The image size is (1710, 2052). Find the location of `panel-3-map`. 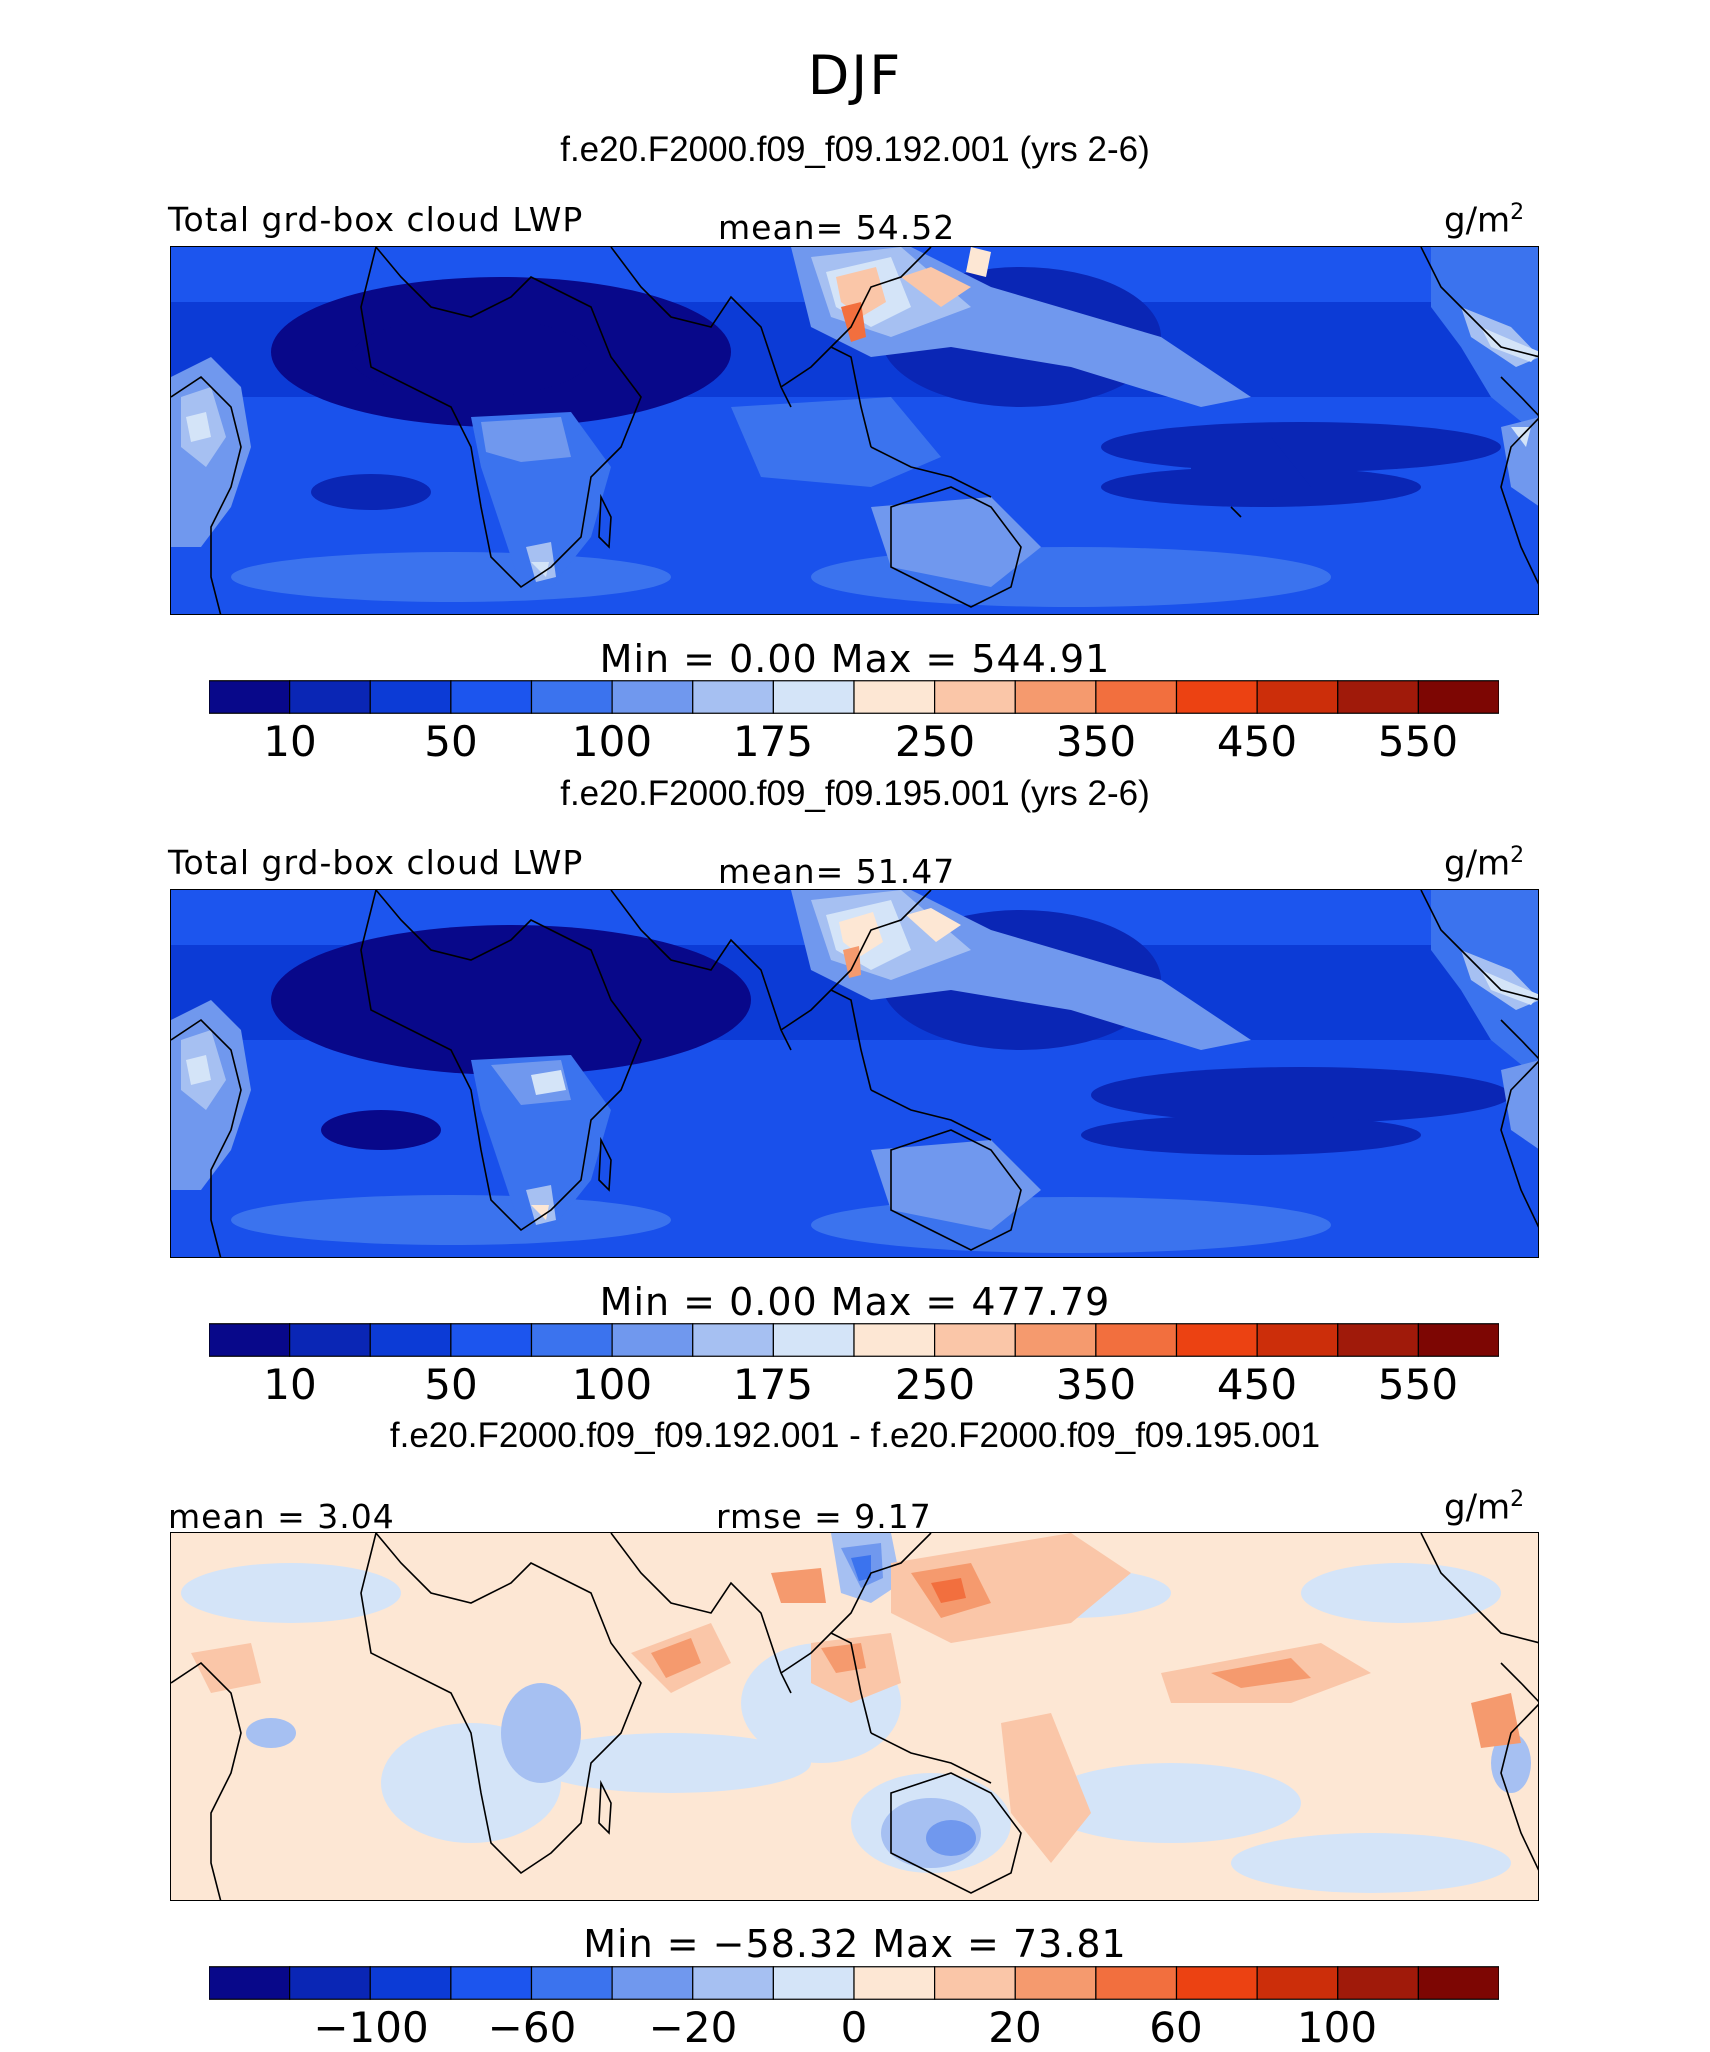

panel-3-map is located at coordinates (854, 1716).